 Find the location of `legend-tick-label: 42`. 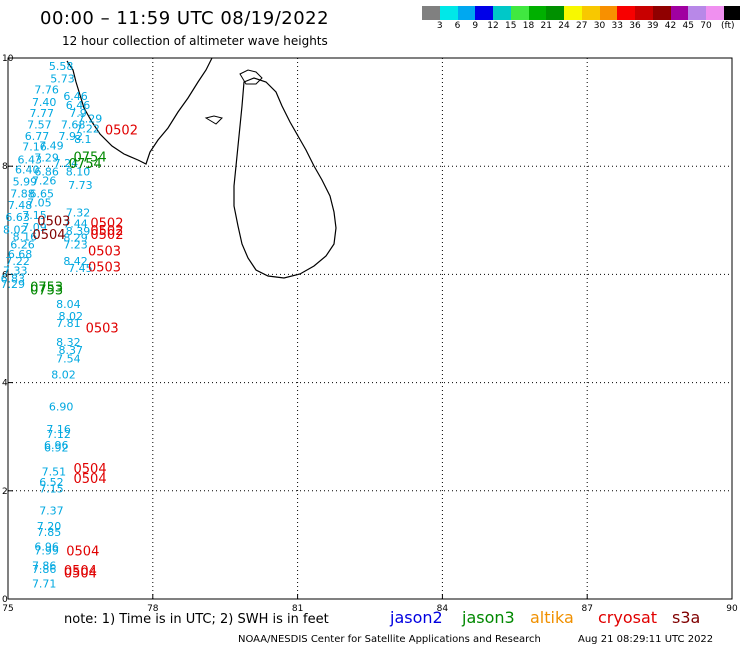

legend-tick-label: 42 is located at coordinates (670, 26).